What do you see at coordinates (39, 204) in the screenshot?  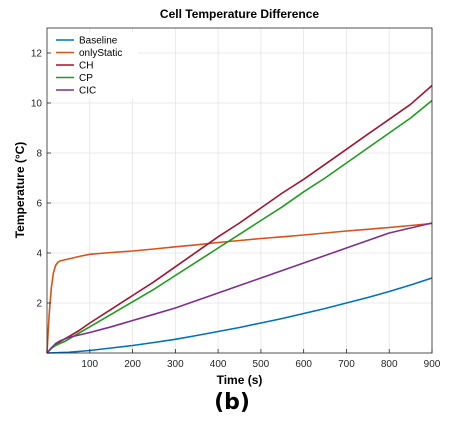 I see `y-tick-label: 6` at bounding box center [39, 204].